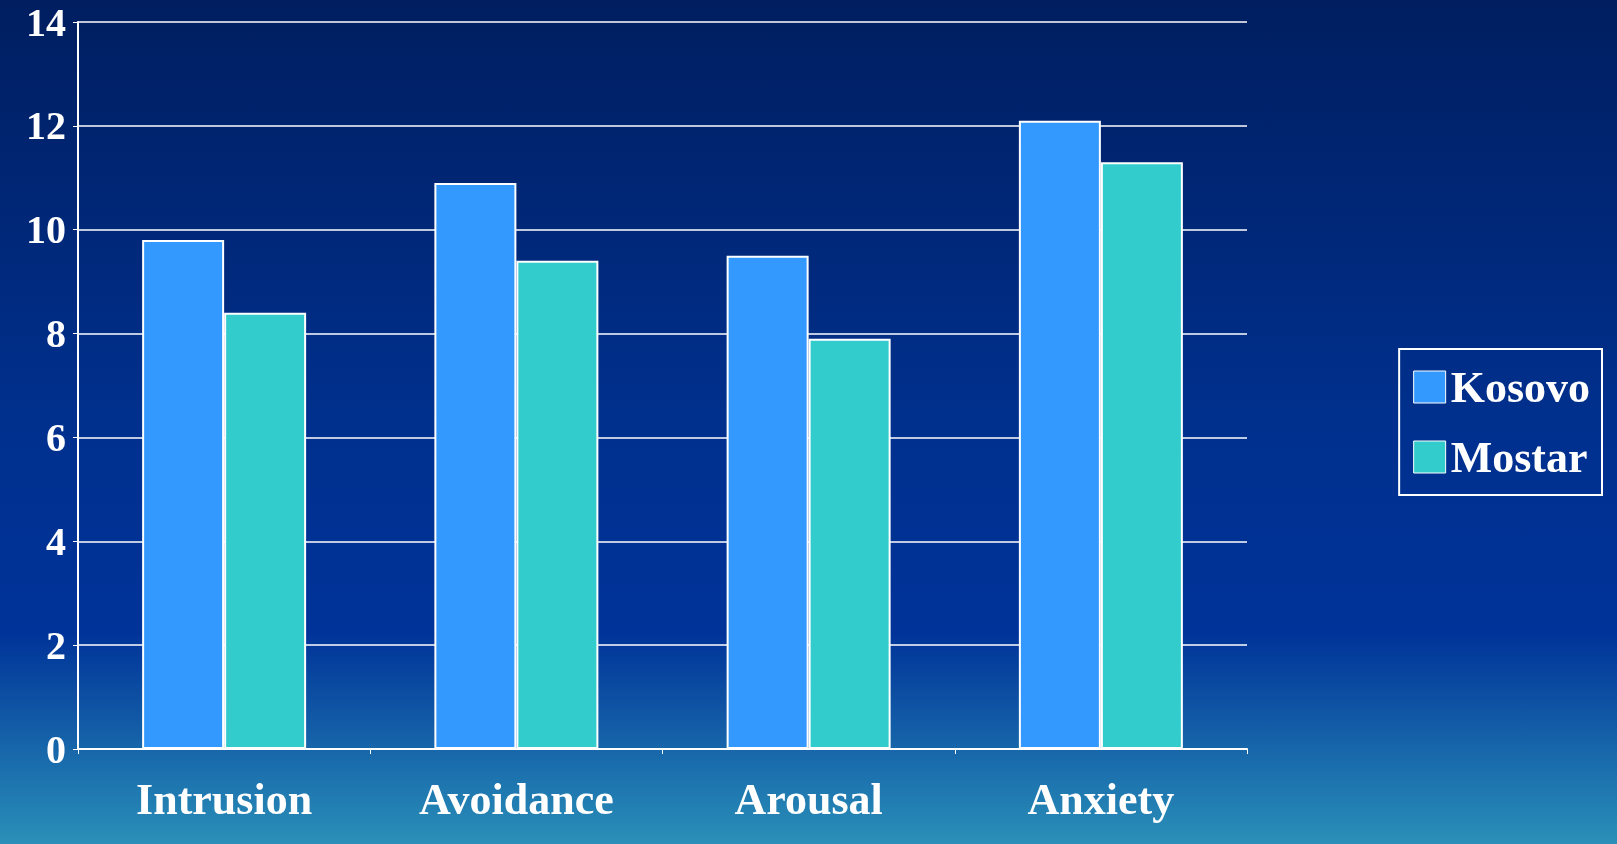 Image resolution: width=1617 pixels, height=844 pixels. What do you see at coordinates (224, 799) in the screenshot?
I see `x-tick-label: Intrusion` at bounding box center [224, 799].